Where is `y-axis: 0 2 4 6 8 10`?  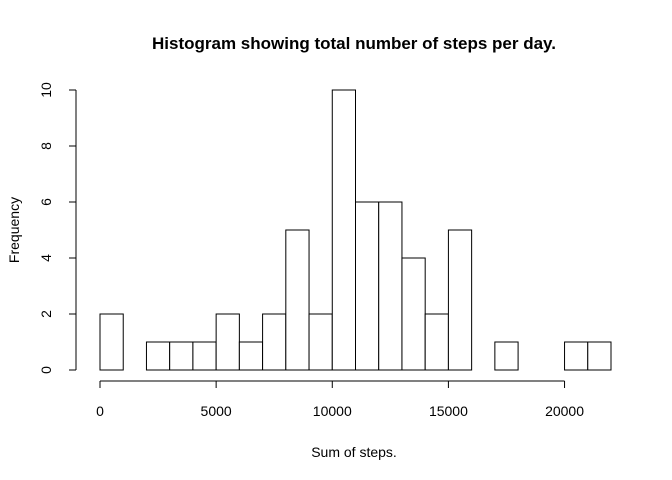 y-axis: 0 2 4 6 8 10 is located at coordinates (57, 228).